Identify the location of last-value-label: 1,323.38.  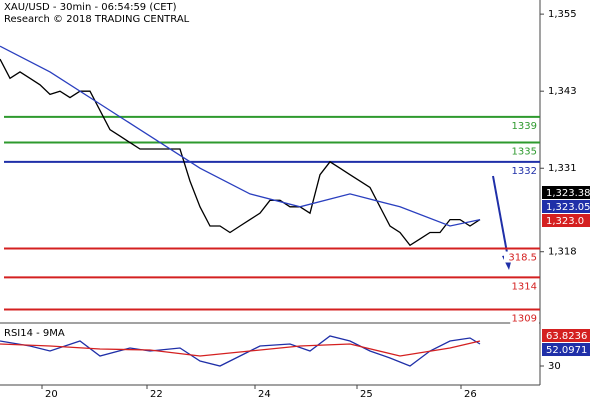
(568, 193).